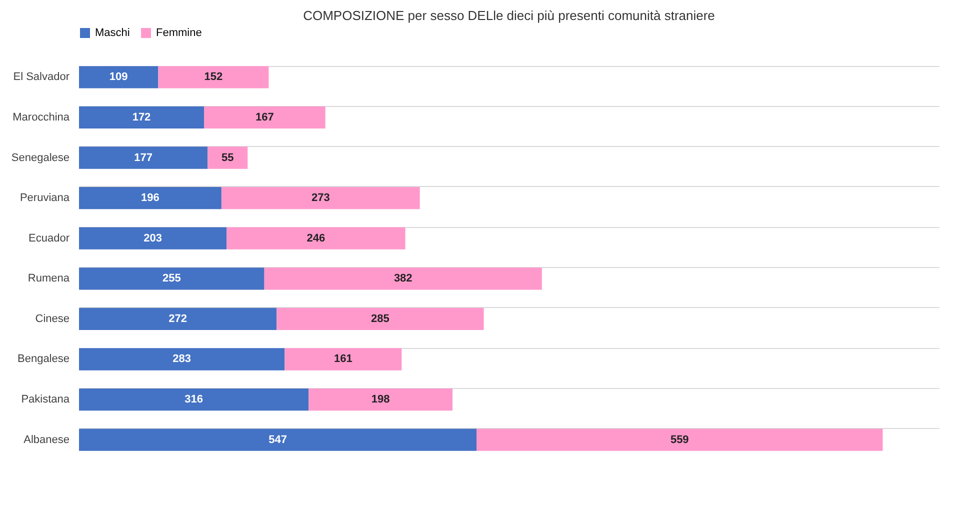  I want to click on data-label: 196, so click(150, 198).